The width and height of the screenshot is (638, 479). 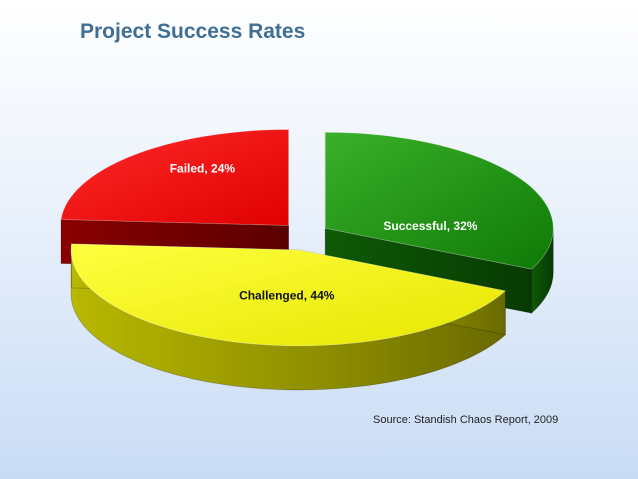 What do you see at coordinates (439, 200) in the screenshot?
I see `pie-slice-successful` at bounding box center [439, 200].